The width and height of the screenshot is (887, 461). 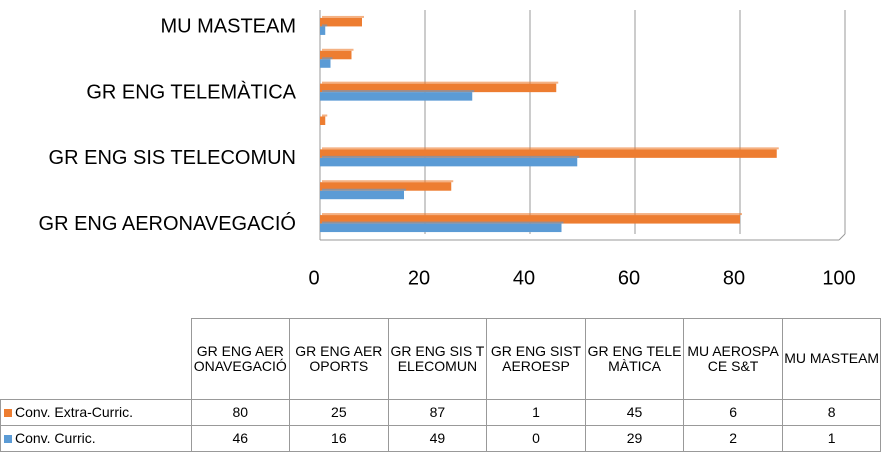 I want to click on x-tick-label: 20, so click(x=419, y=278).